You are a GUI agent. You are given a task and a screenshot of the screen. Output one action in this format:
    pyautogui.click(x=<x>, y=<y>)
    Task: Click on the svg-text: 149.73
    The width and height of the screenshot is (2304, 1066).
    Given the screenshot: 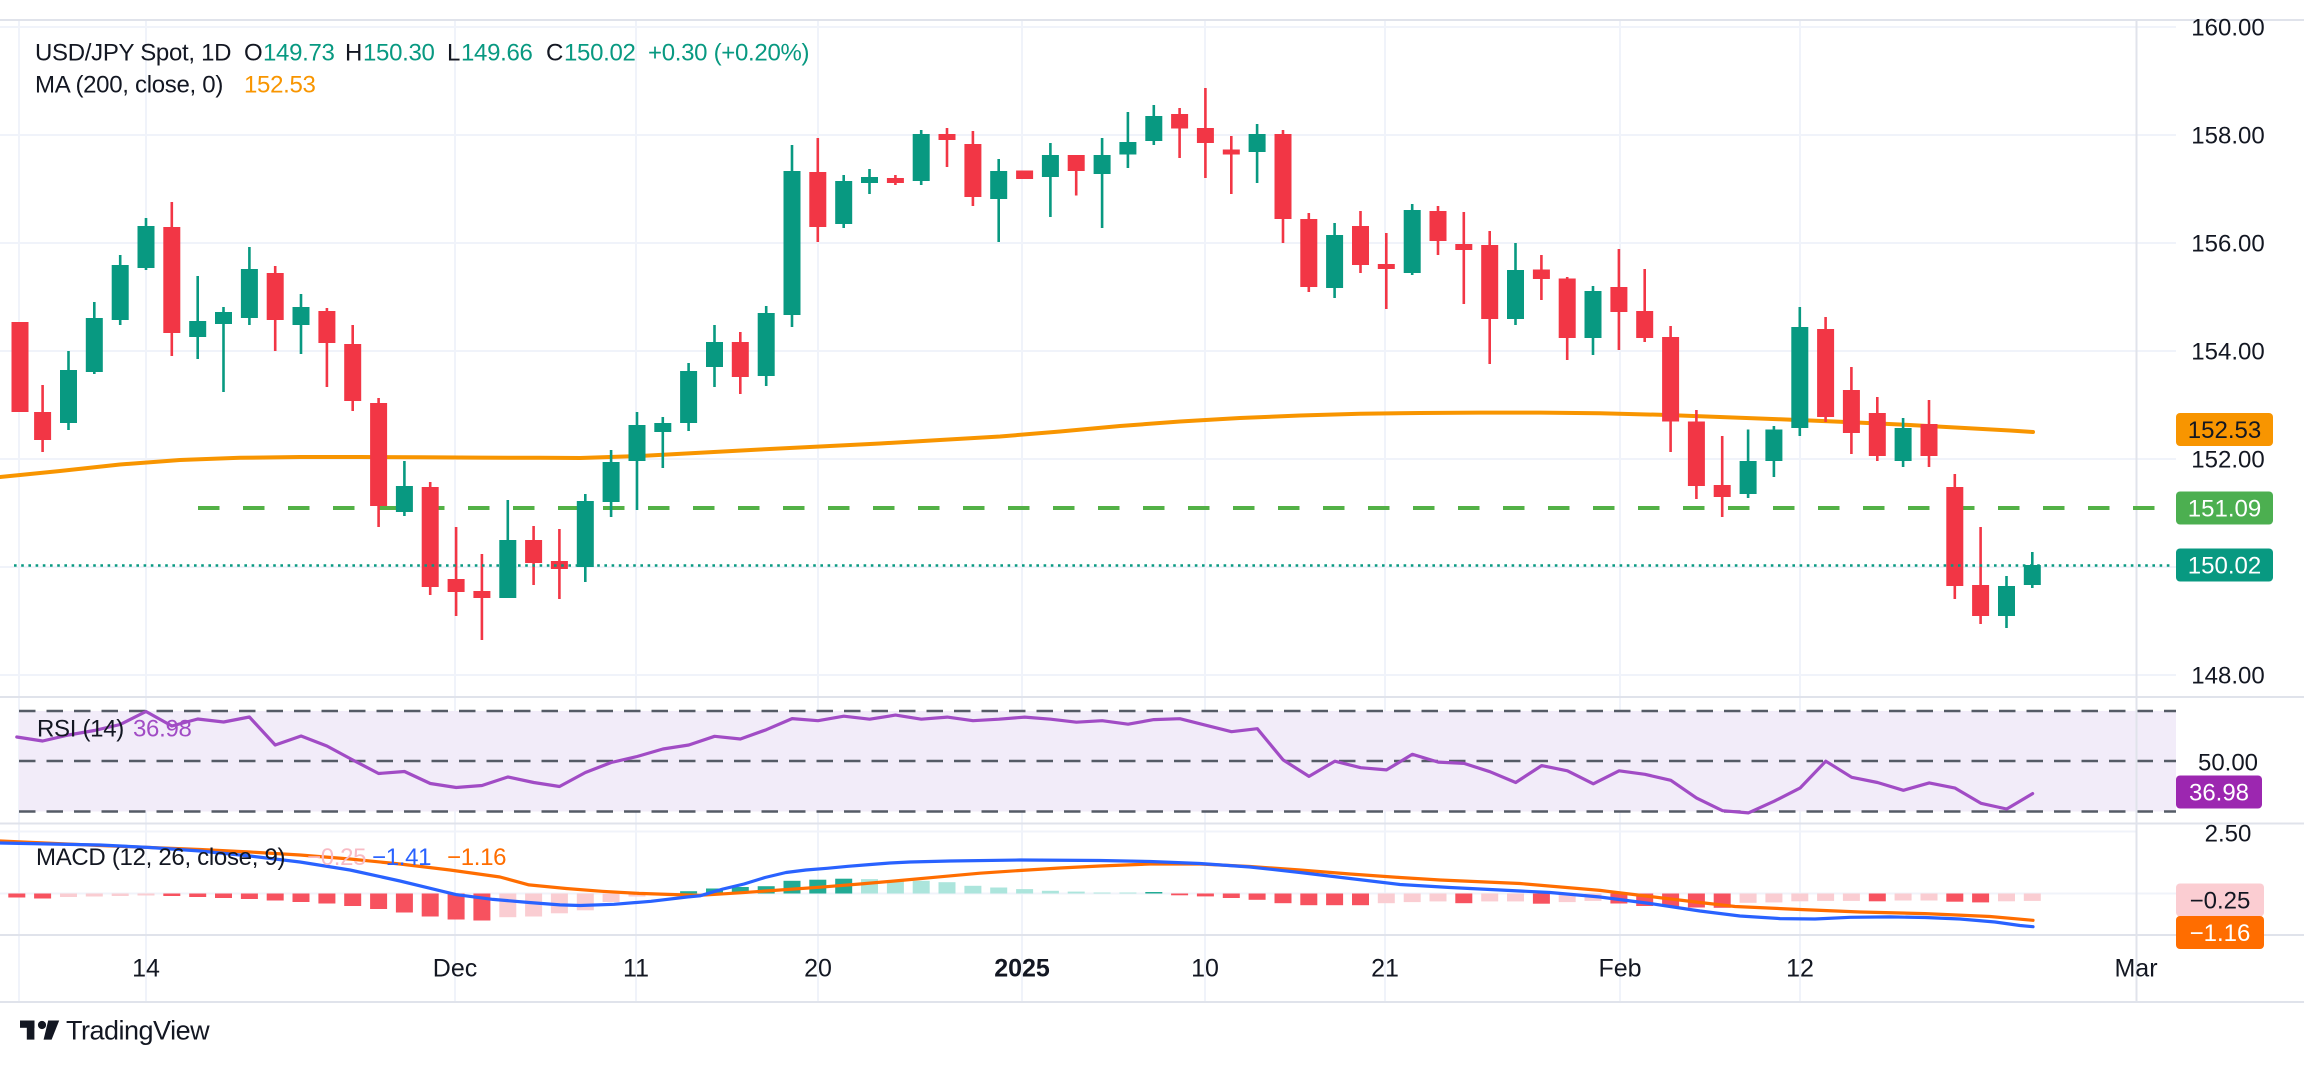 What is the action you would take?
    pyautogui.click(x=299, y=53)
    